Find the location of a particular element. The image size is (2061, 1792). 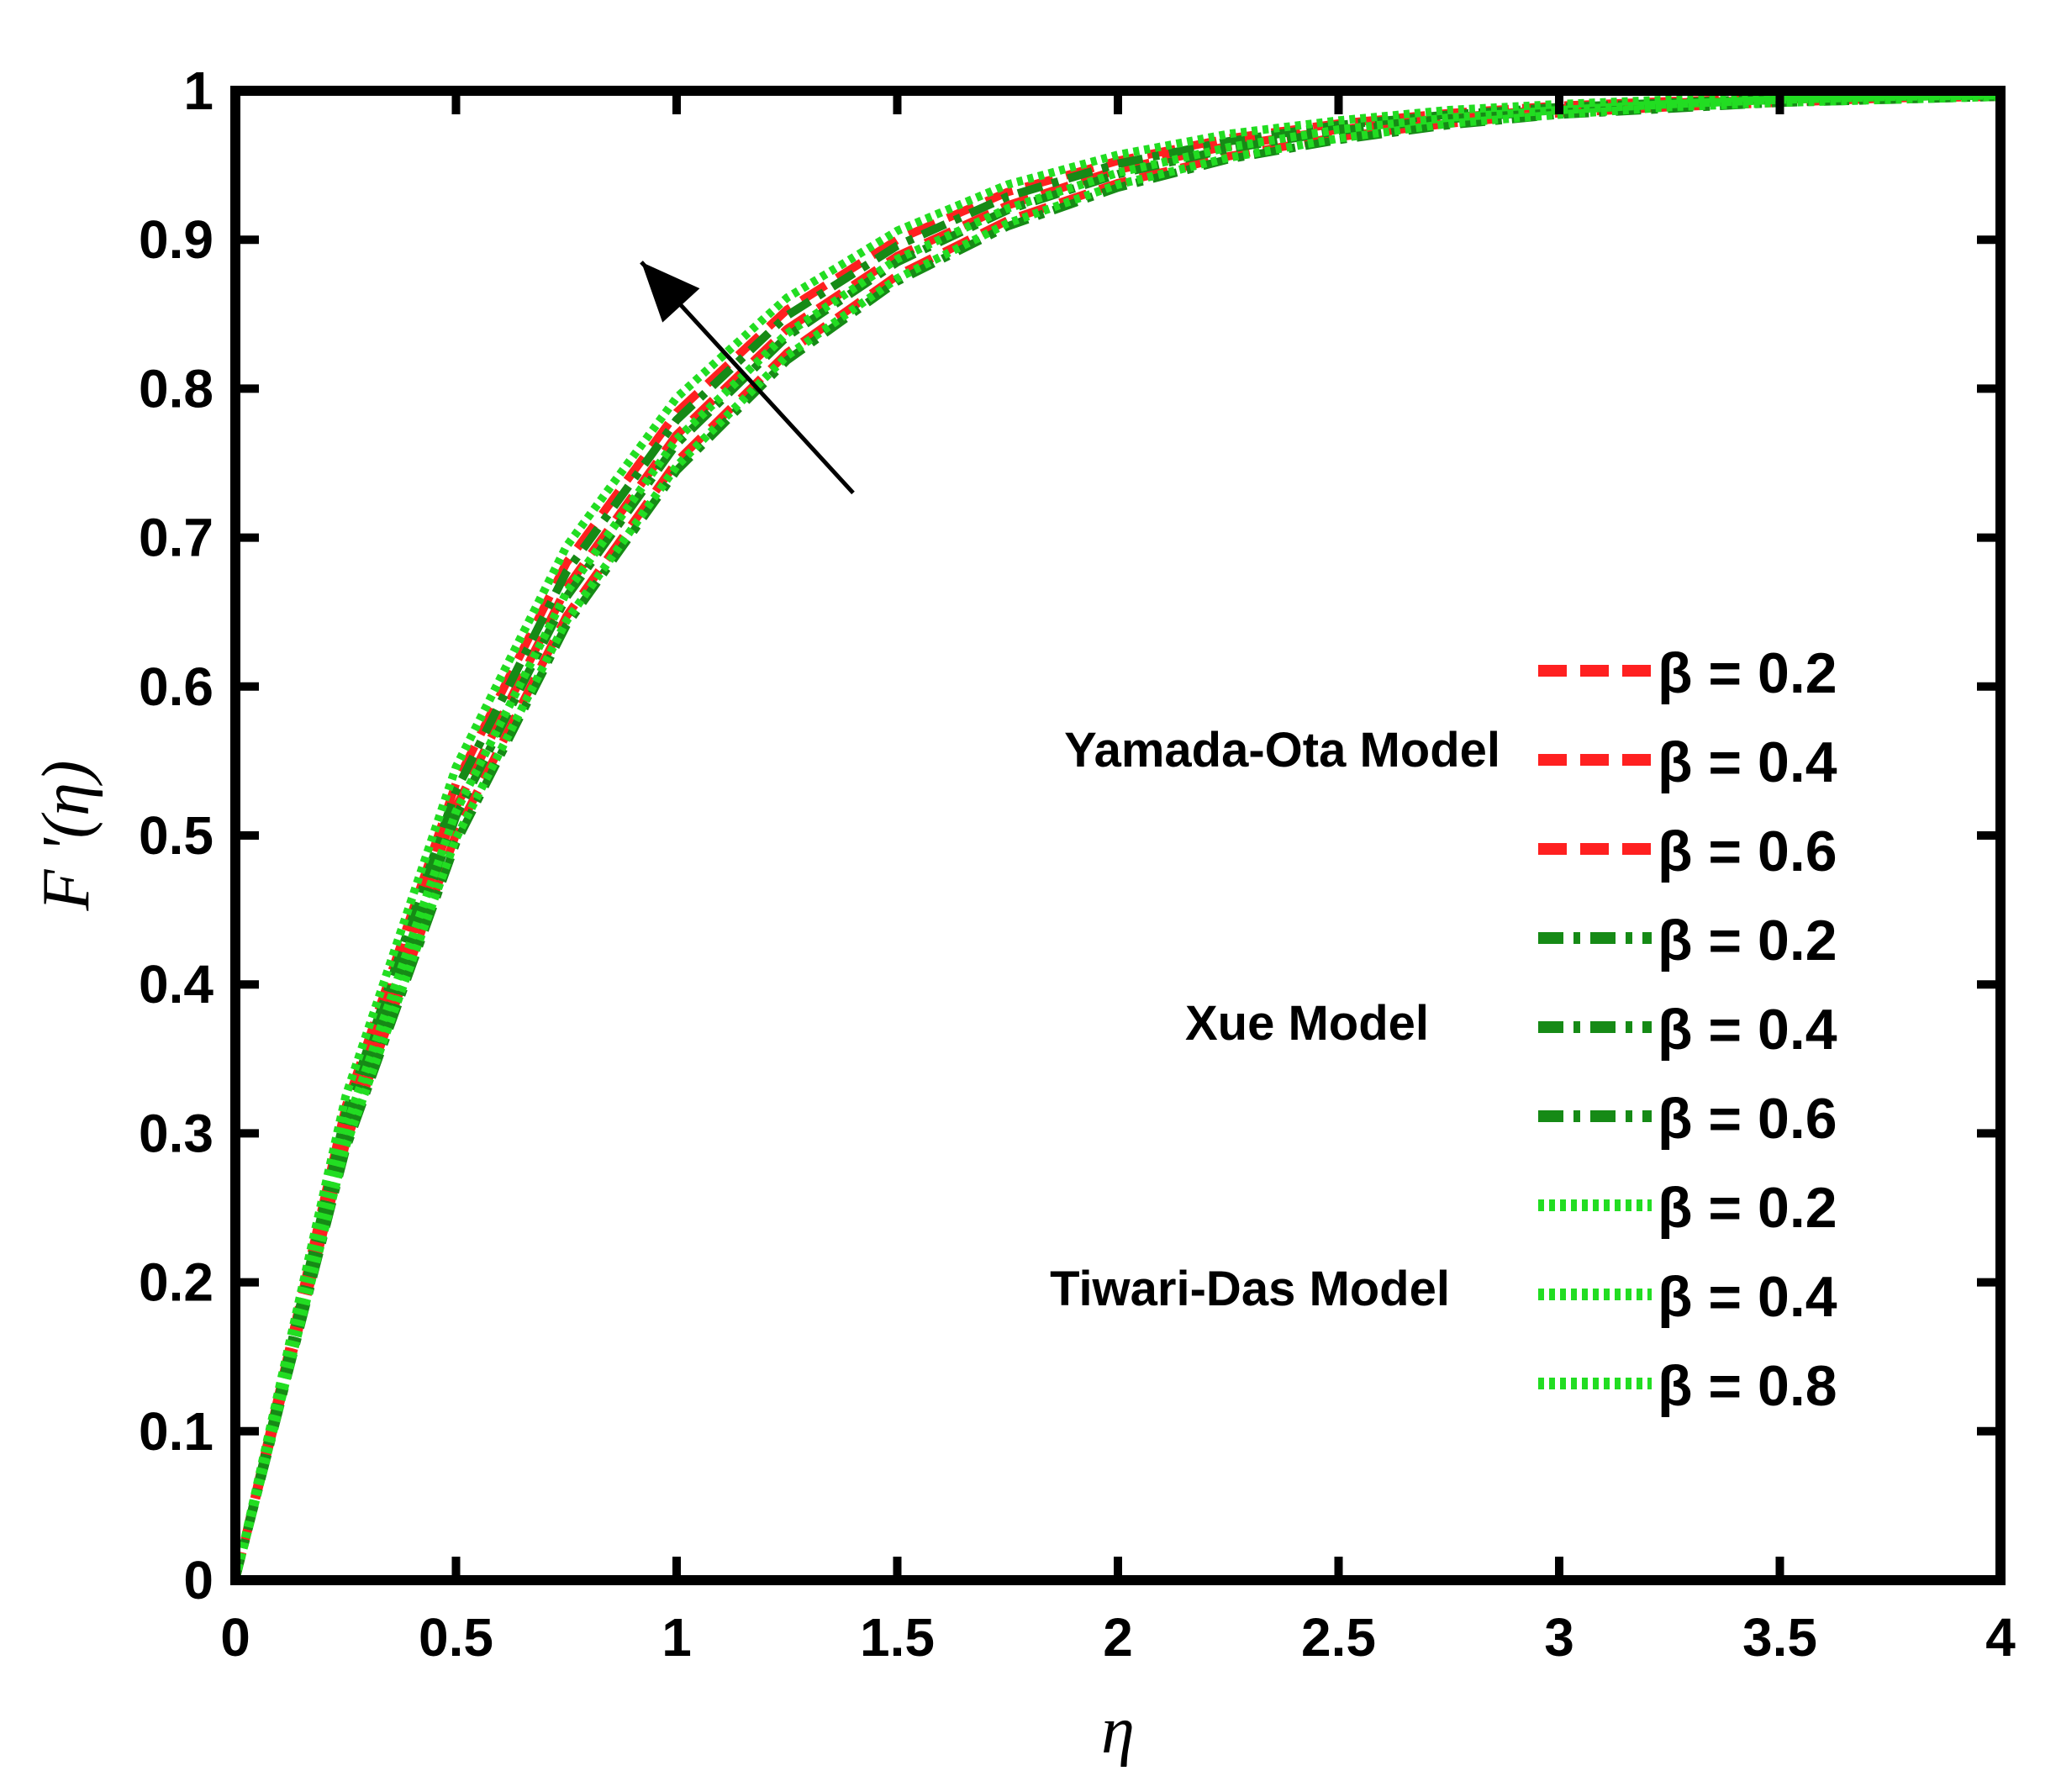

x-tick-label: 1 is located at coordinates (677, 1637).